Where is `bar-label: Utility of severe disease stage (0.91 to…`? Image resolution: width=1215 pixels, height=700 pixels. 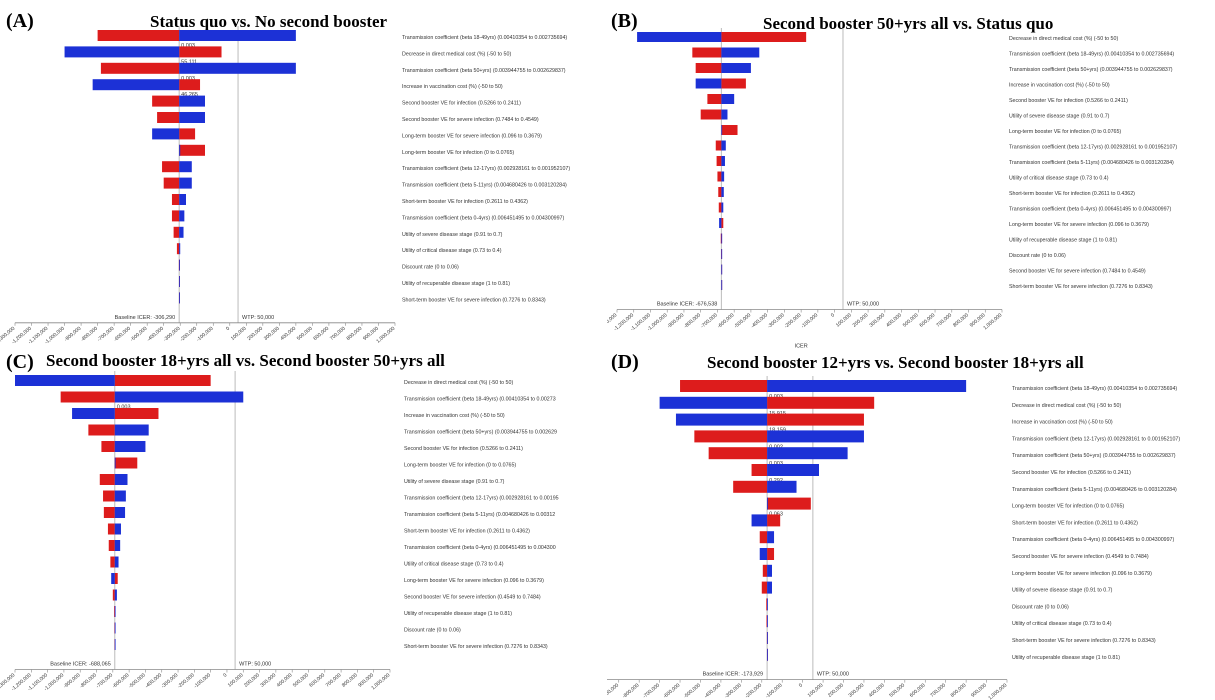 bar-label: Utility of severe disease stage (0.91 to… is located at coordinates (1059, 117).